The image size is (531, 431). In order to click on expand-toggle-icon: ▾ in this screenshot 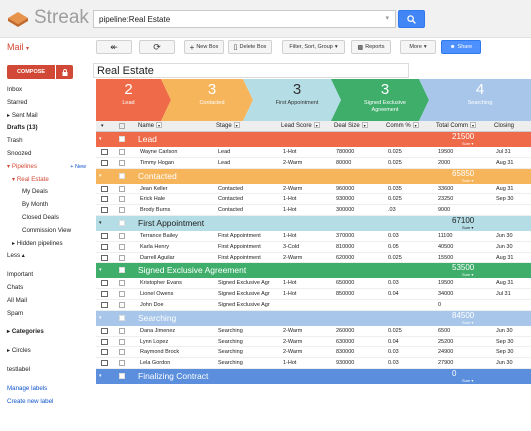, I will do `click(14, 179)`.